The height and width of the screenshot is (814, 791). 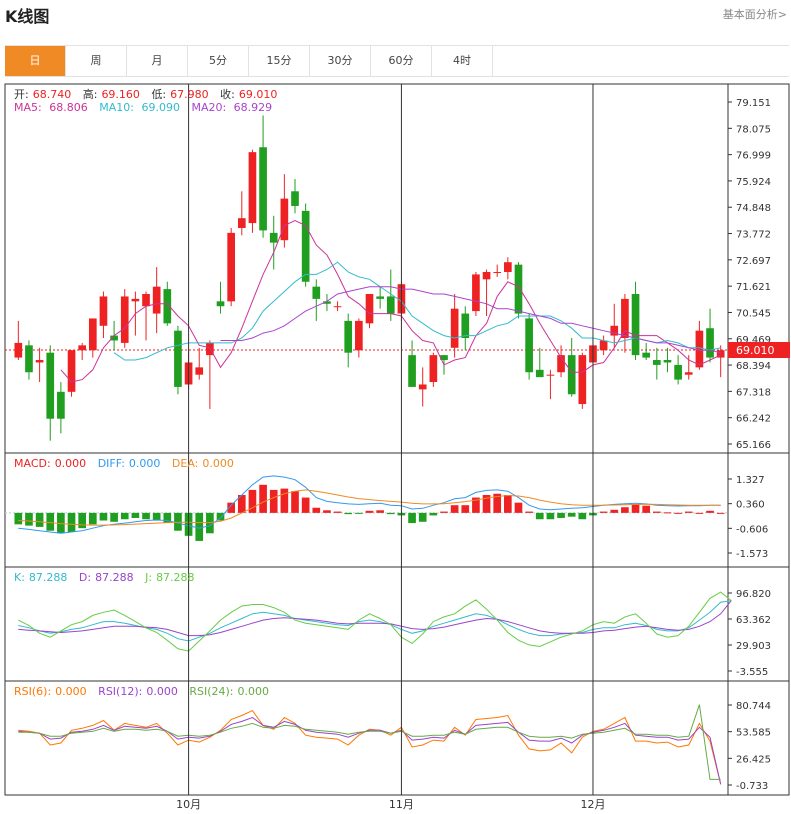 I want to click on period-tabs: 日 周 月 5分 15分 30分 60分 4时, so click(x=397, y=61).